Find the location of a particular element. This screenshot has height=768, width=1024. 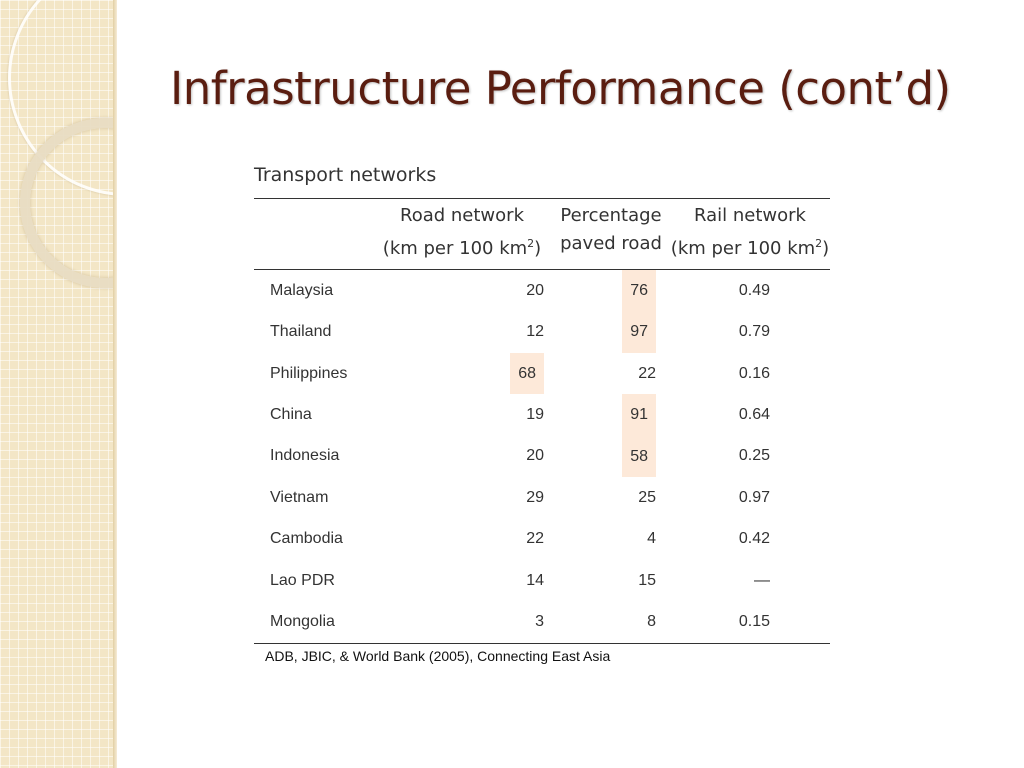

decorative-sidebar is located at coordinates (56, 384).